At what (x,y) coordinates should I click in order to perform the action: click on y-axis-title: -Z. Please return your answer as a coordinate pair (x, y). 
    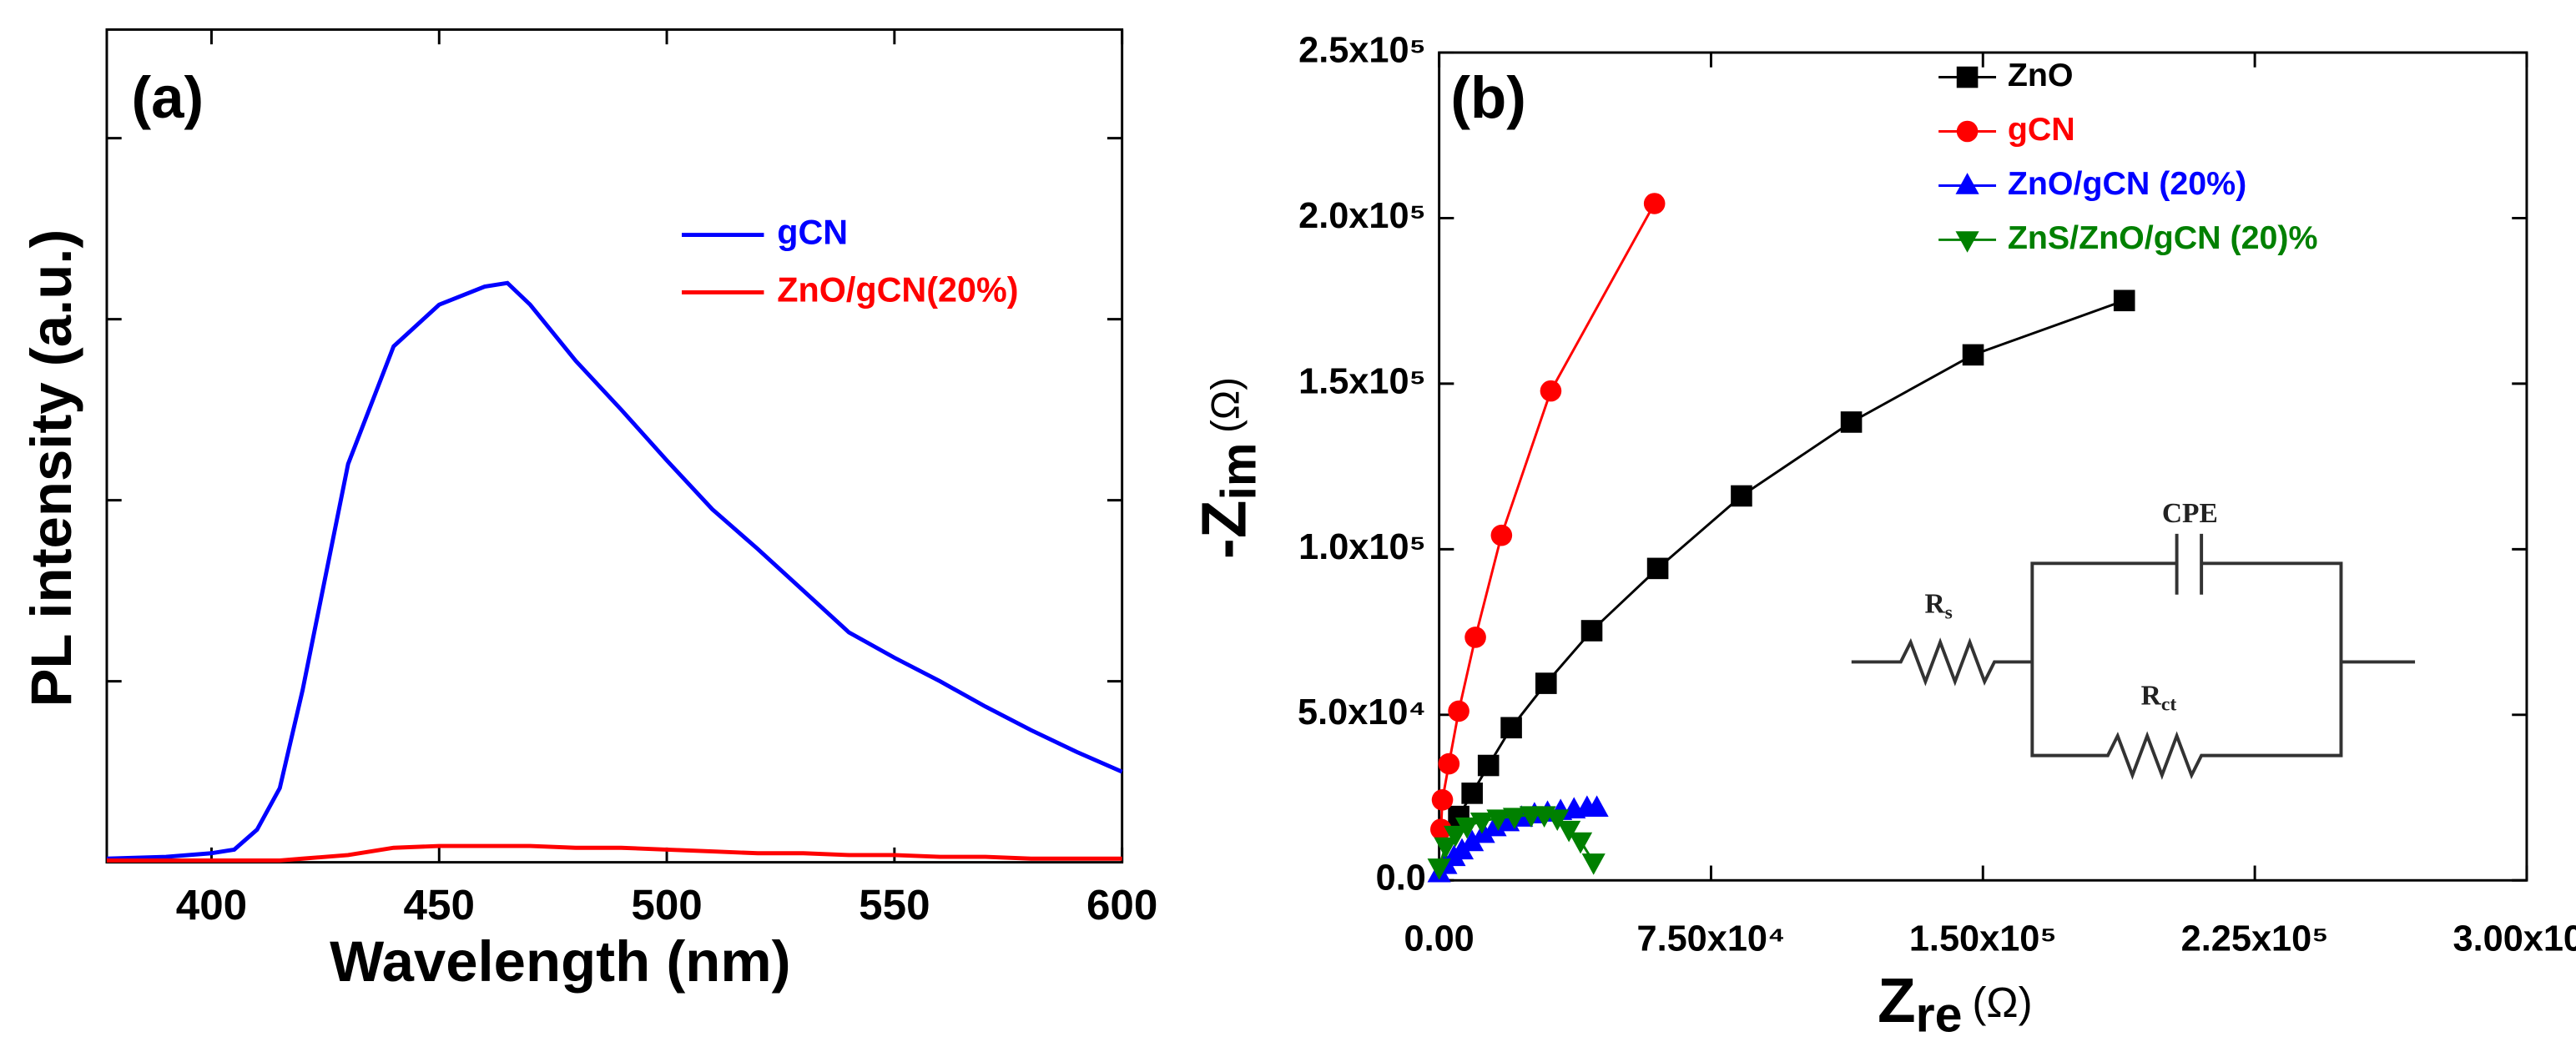
    Looking at the image, I should click on (1223, 530).